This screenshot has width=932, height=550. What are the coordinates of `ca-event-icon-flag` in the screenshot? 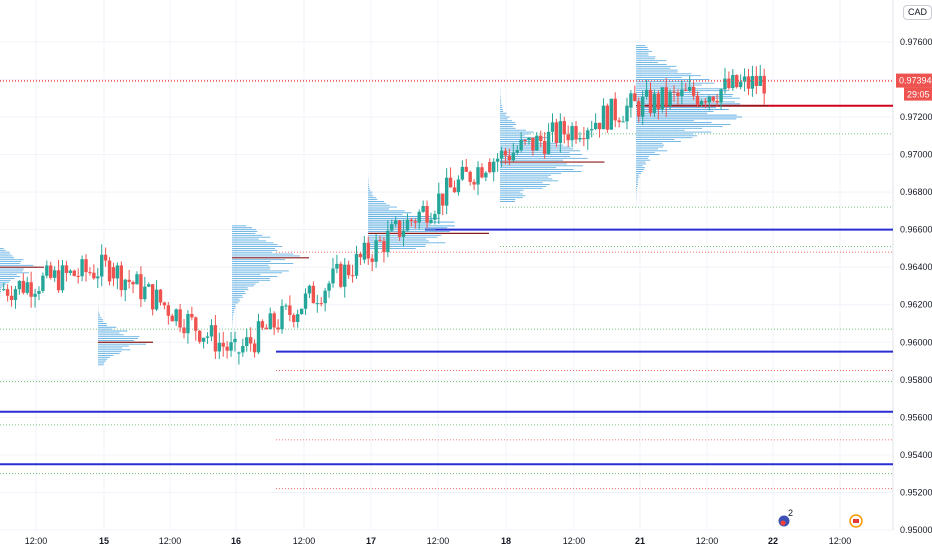 It's located at (856, 521).